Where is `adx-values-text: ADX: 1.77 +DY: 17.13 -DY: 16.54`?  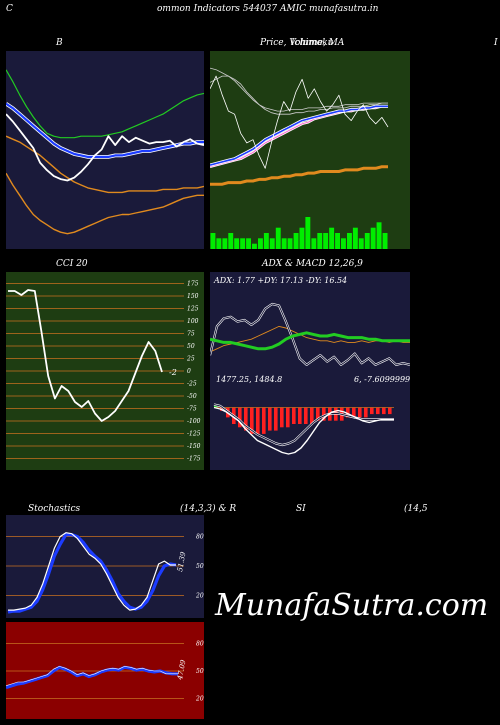 adx-values-text: ADX: 1.77 +DY: 17.13 -DY: 16.54 is located at coordinates (281, 280).